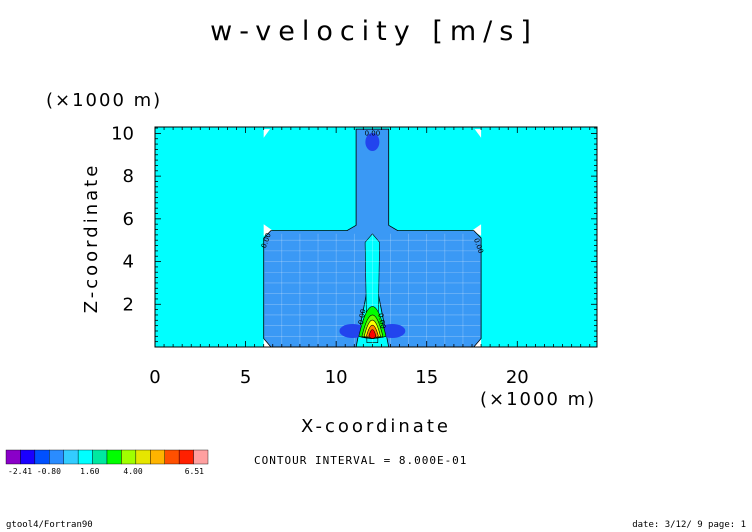 This screenshot has height=532, width=752. Describe the element at coordinates (132, 471) in the screenshot. I see `colorbar-label: 4.00` at that location.